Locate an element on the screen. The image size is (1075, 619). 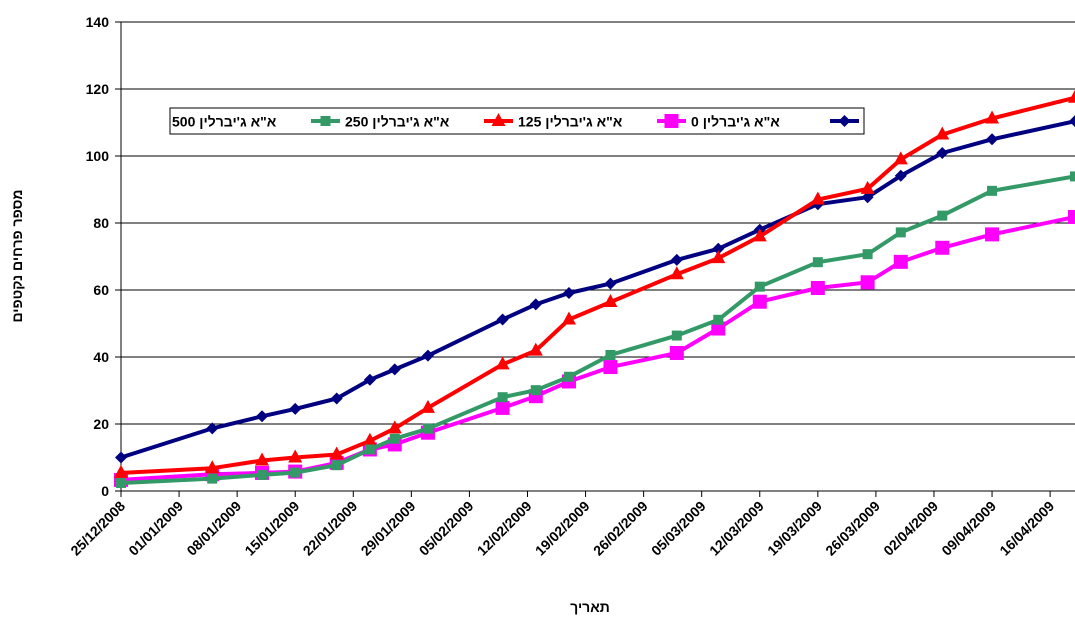
x-tick-label: 19/02/2009 is located at coordinates (562, 528).